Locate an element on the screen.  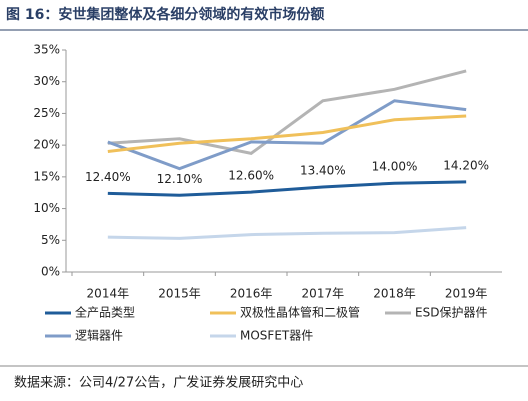
data-label: 13.40% is located at coordinates (323, 171).